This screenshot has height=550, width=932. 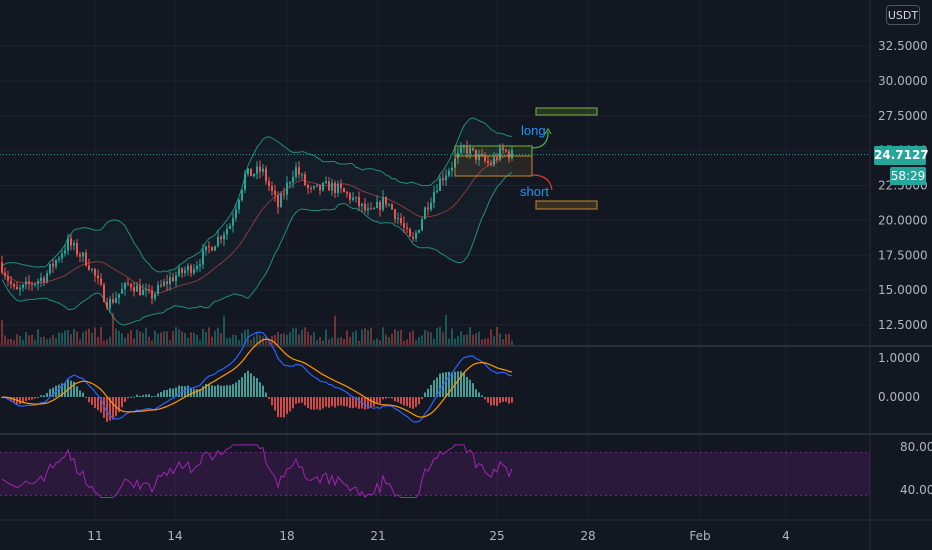 What do you see at coordinates (903, 220) in the screenshot?
I see `price-tick-label: 20.0000` at bounding box center [903, 220].